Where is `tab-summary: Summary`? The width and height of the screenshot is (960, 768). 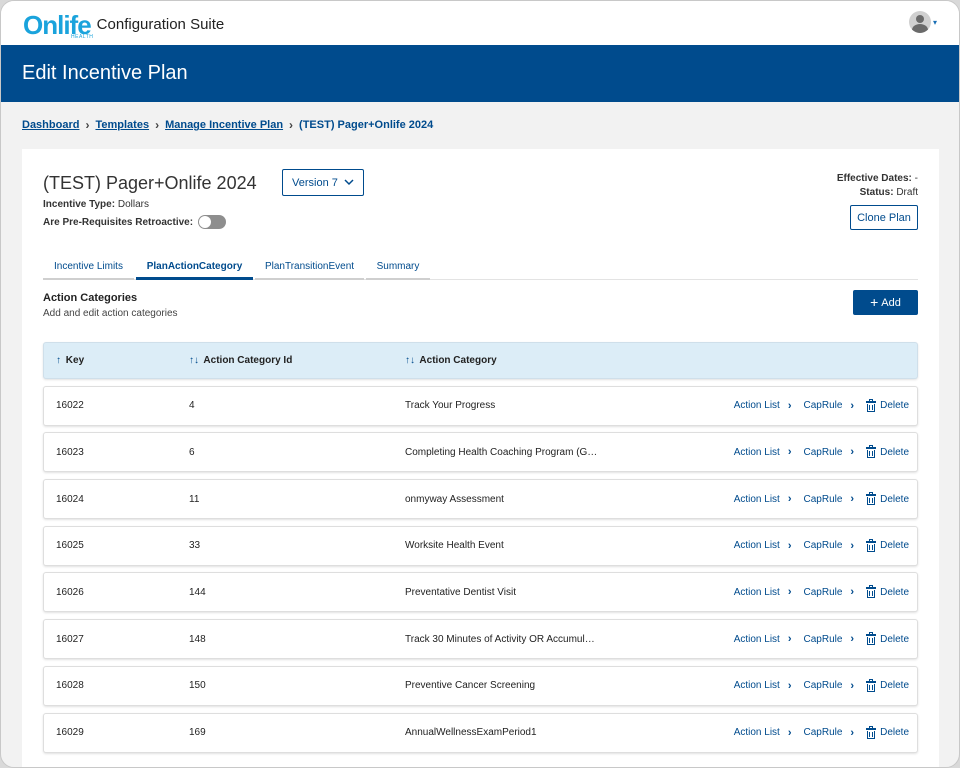
tab-summary: Summary is located at coordinates (398, 267).